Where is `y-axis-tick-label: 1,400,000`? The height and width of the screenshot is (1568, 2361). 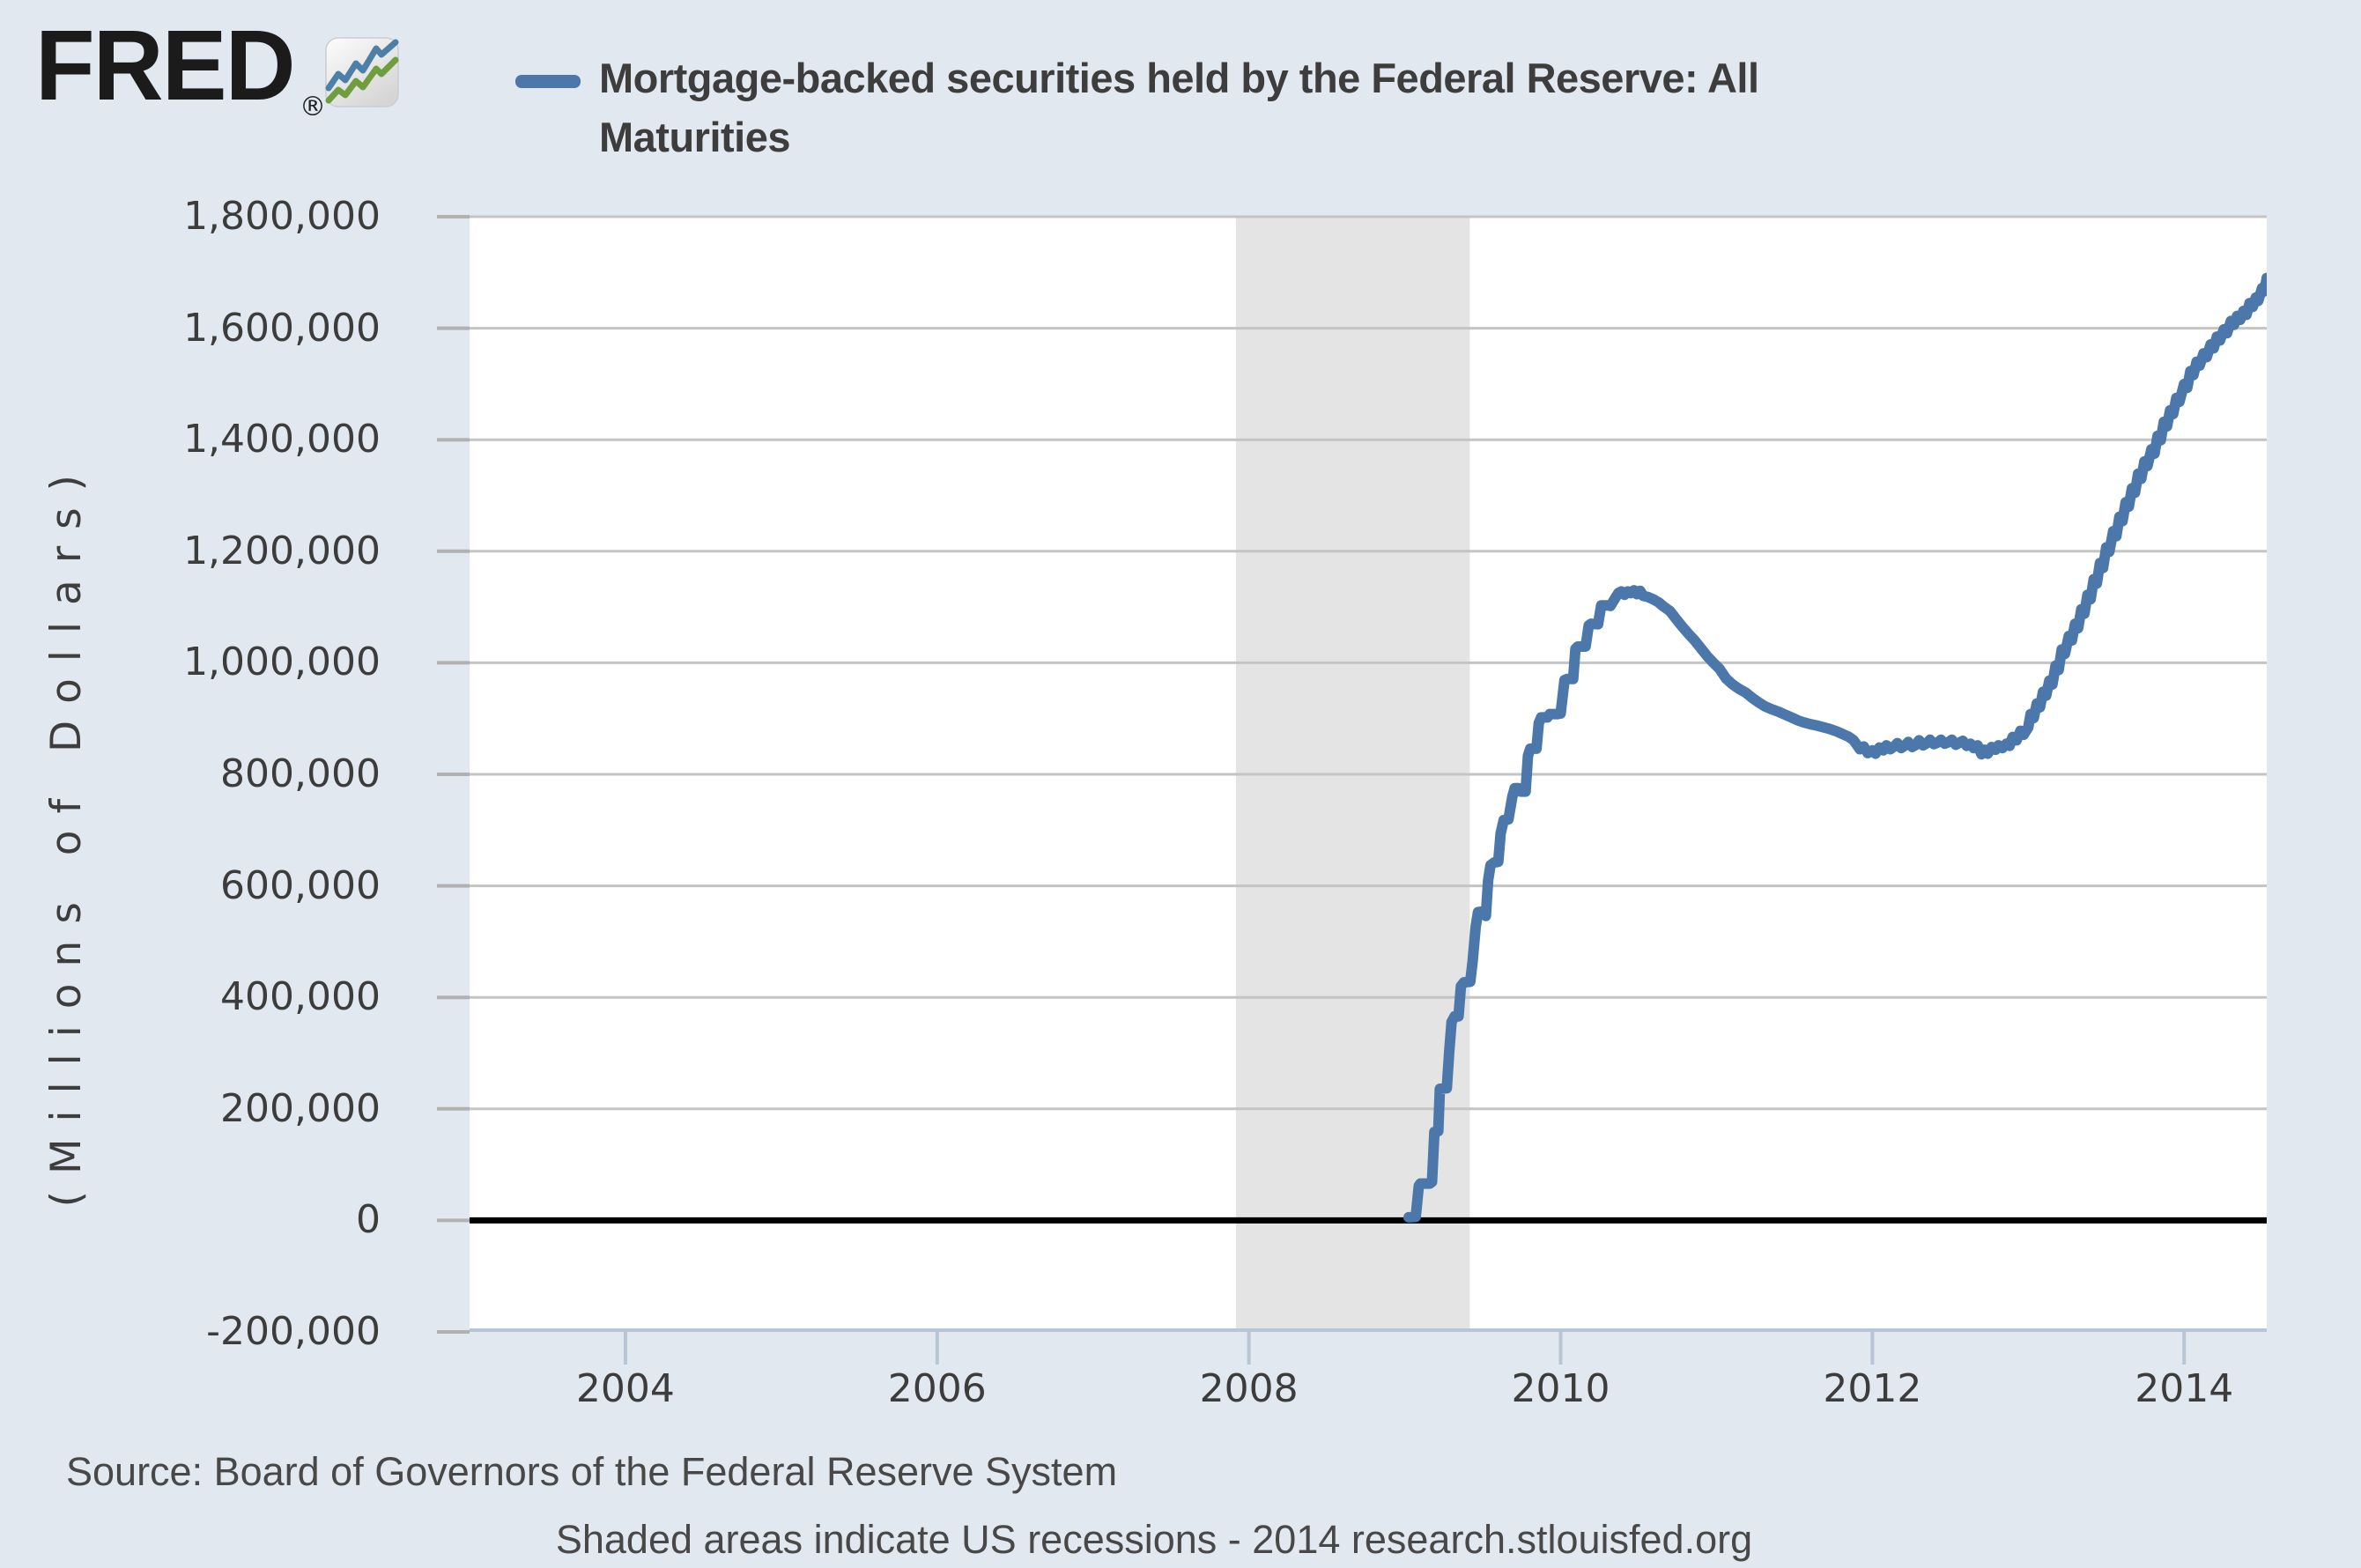 y-axis-tick-label: 1,400,000 is located at coordinates (282, 439).